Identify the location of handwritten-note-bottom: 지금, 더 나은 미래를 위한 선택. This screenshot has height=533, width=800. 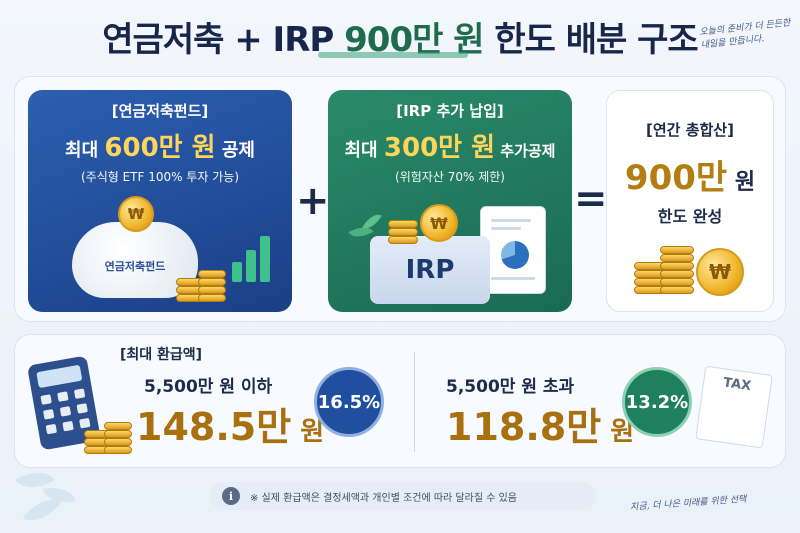
(688, 503).